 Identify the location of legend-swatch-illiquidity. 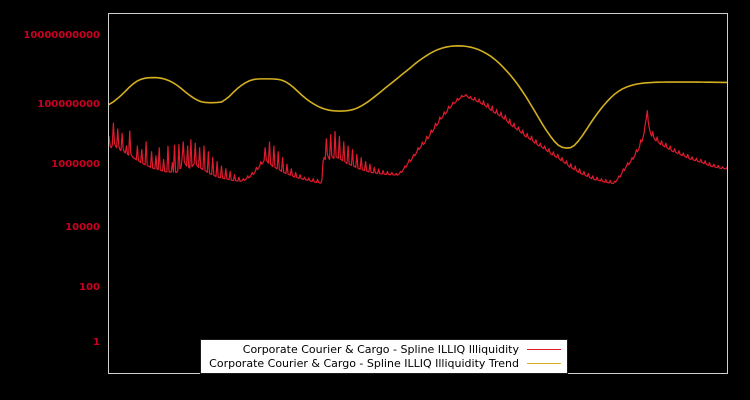
(544, 349).